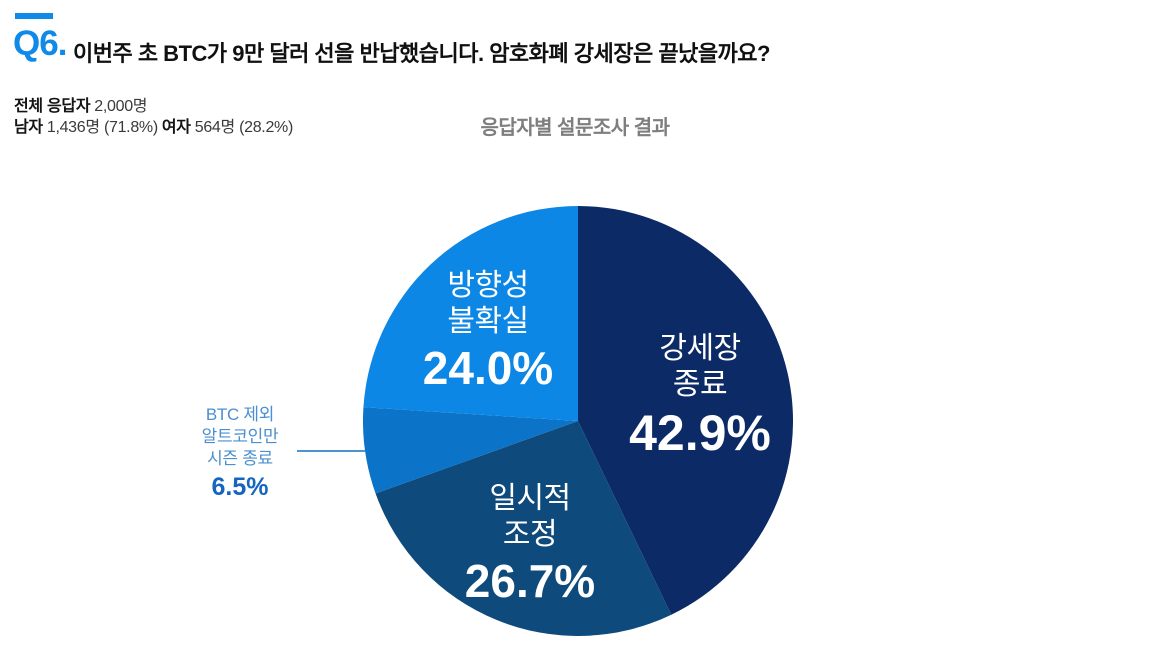 Image resolution: width=1166 pixels, height=654 pixels. Describe the element at coordinates (121, 106) in the screenshot. I see `total-value: 2,000명` at that location.